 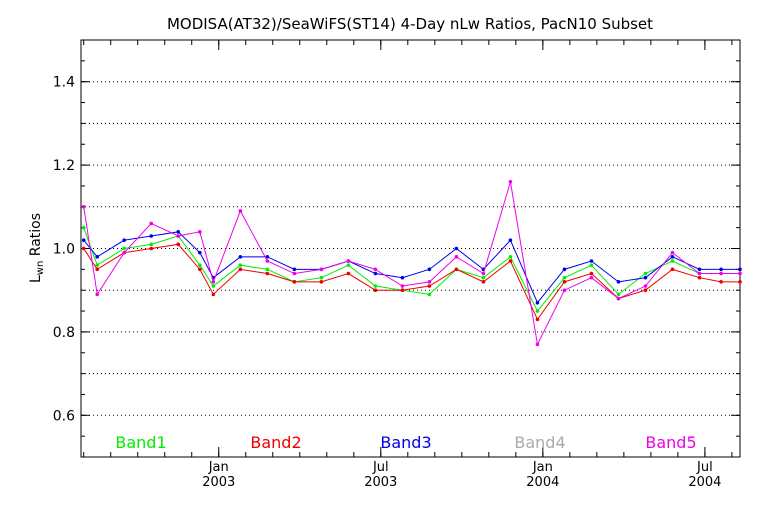 I want to click on series-line-band2, so click(x=411, y=282).